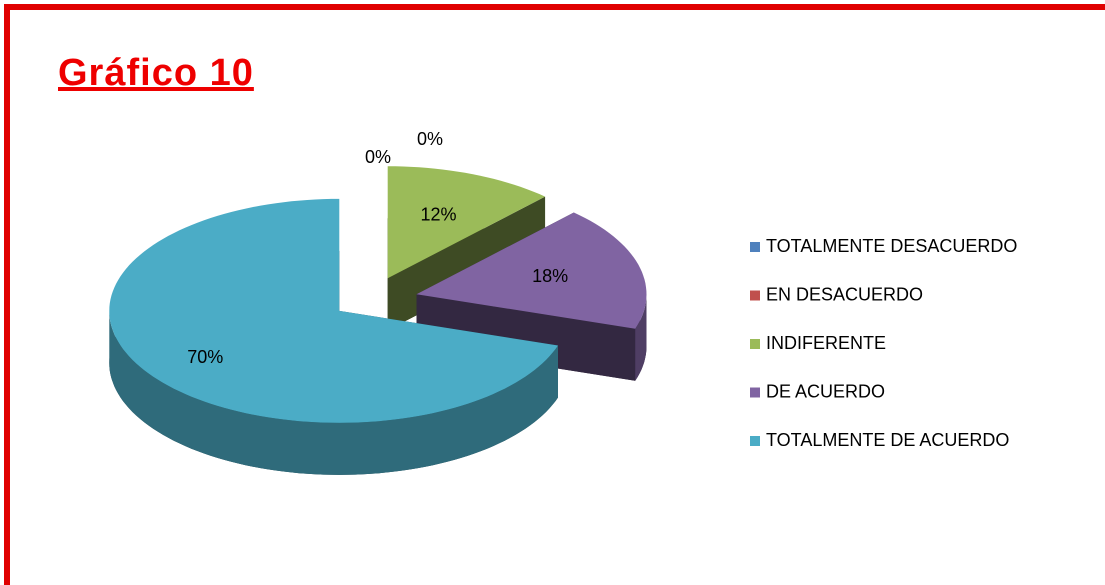 The height and width of the screenshot is (585, 1105). I want to click on data-label: 70%, so click(205, 357).